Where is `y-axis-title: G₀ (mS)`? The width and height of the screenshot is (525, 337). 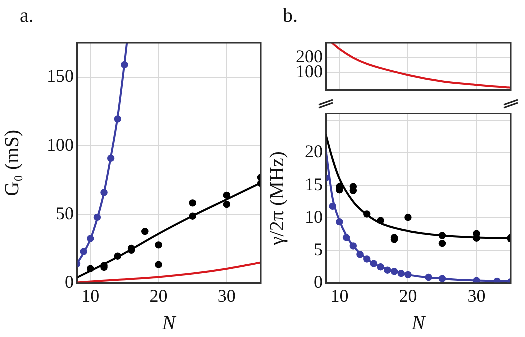 y-axis-title: G₀ (mS) is located at coordinates (12, 163).